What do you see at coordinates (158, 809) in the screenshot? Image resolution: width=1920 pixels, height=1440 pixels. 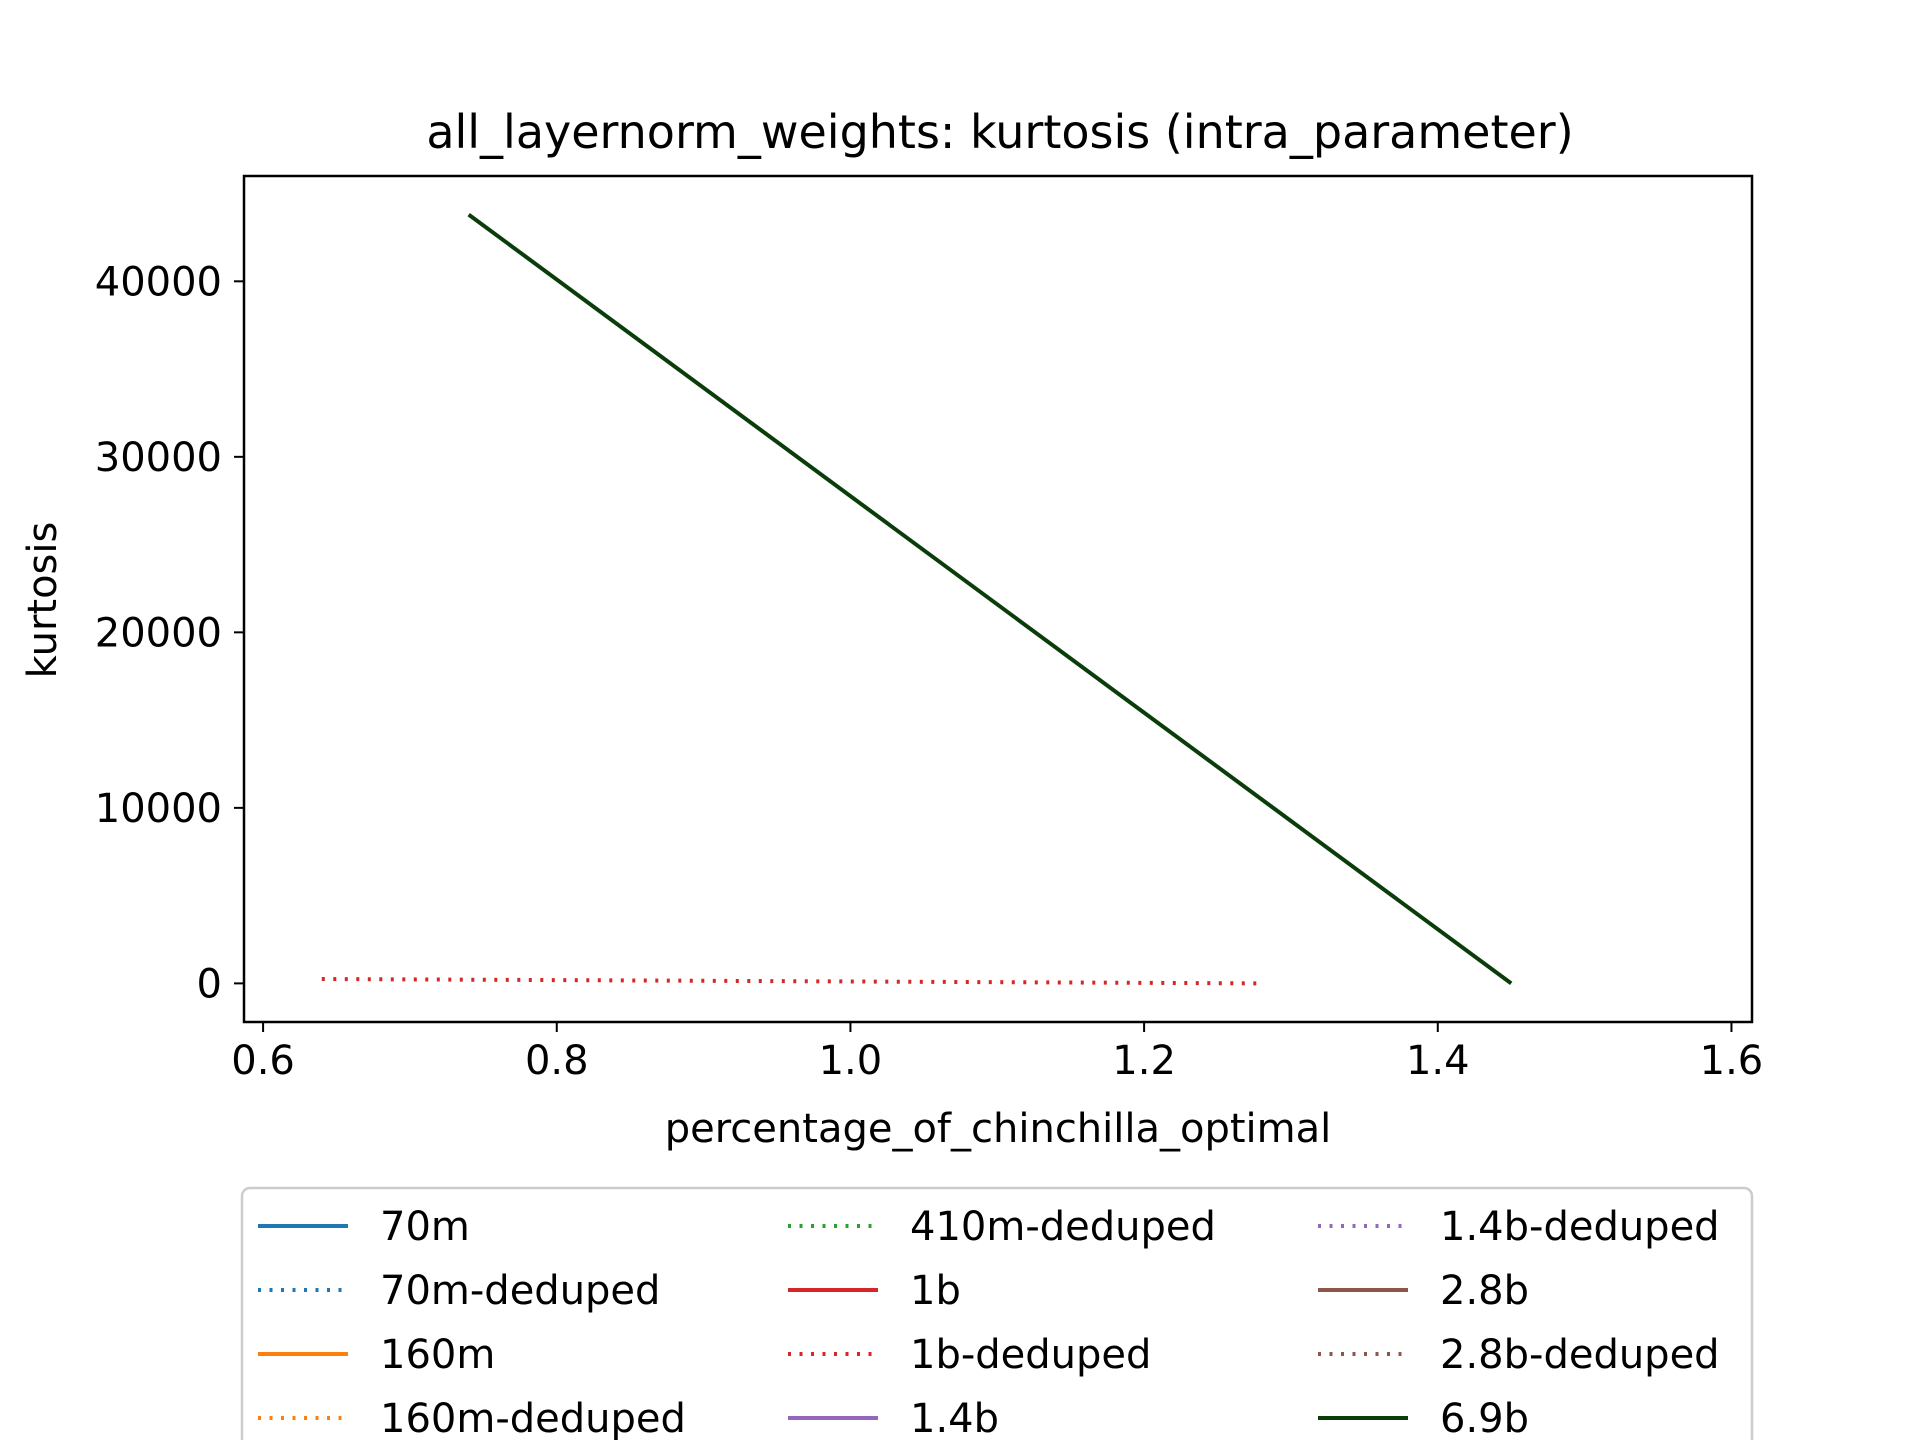 I see `y-tick-label: 10000` at bounding box center [158, 809].